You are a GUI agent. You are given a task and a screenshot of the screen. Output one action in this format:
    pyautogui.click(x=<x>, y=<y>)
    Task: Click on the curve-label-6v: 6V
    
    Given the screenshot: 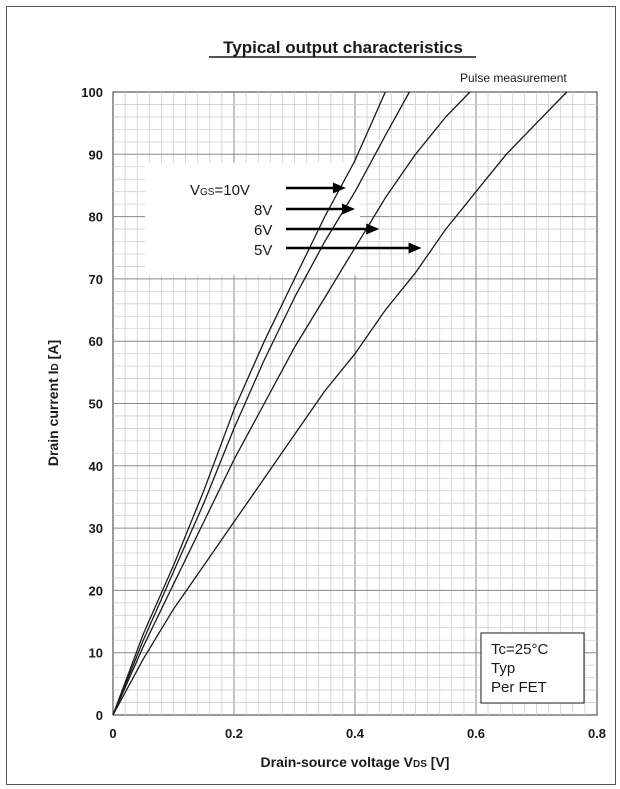 What is the action you would take?
    pyautogui.click(x=263, y=230)
    